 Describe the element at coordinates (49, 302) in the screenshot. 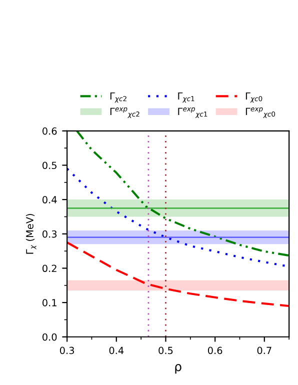

I see `y-tick-label: 0.1` at that location.